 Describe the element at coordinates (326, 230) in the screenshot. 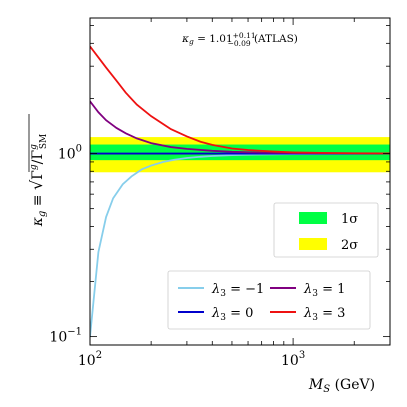

I see `band-legend: 1σ 2σ` at that location.